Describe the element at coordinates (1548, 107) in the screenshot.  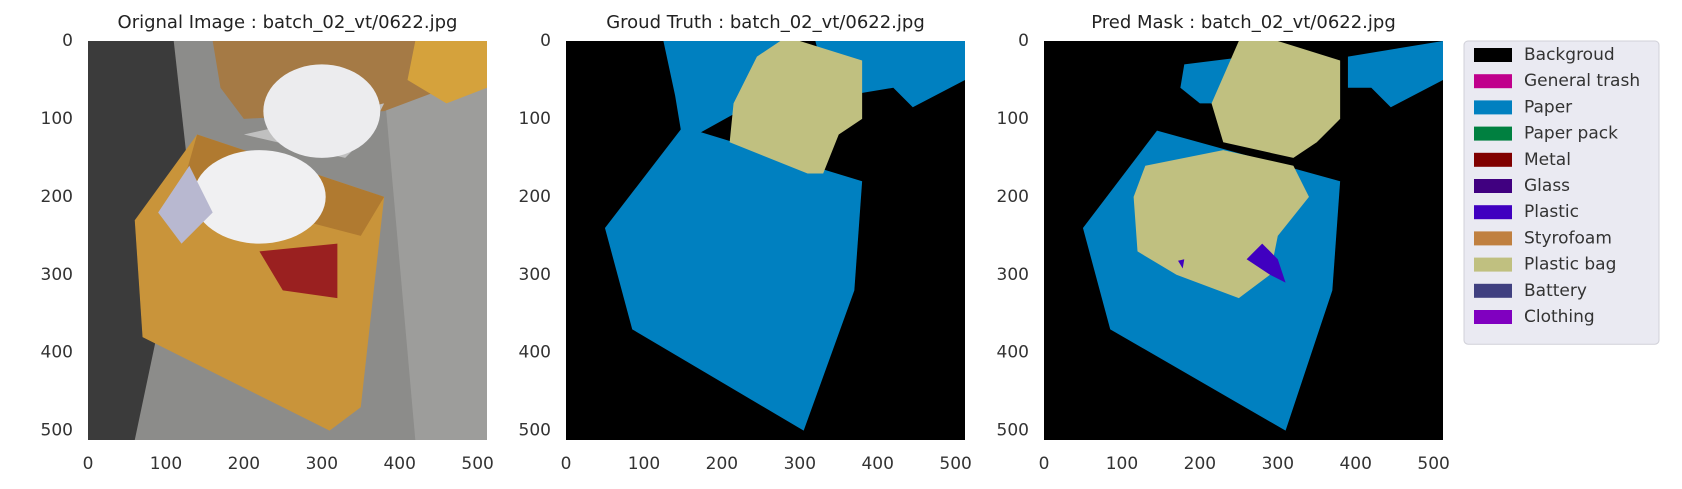
I see `legend-label: Paper` at that location.